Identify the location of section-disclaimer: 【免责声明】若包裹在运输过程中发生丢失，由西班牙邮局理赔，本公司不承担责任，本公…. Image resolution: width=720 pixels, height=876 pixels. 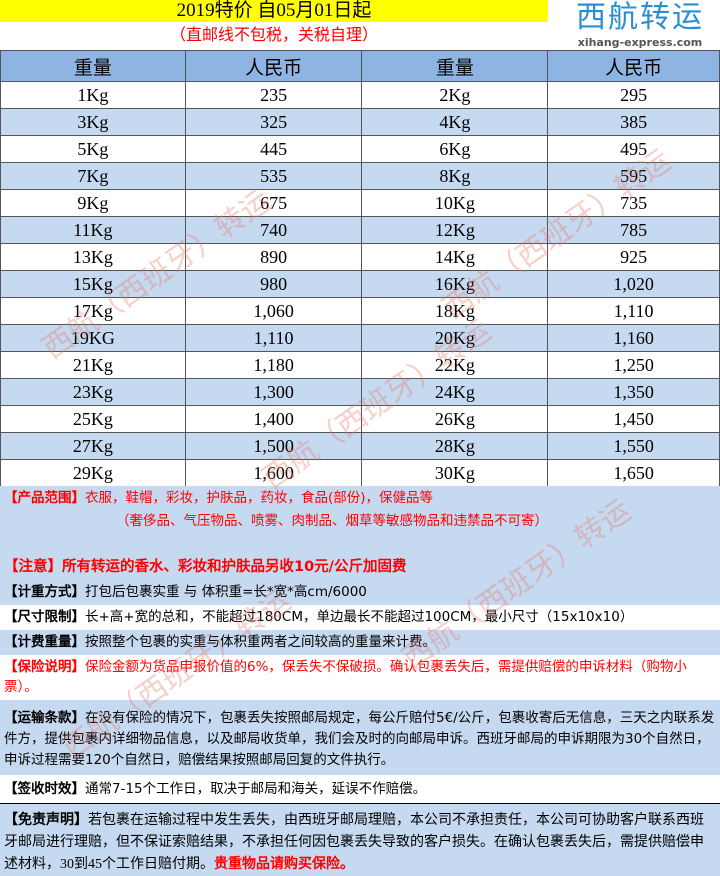
(360, 839).